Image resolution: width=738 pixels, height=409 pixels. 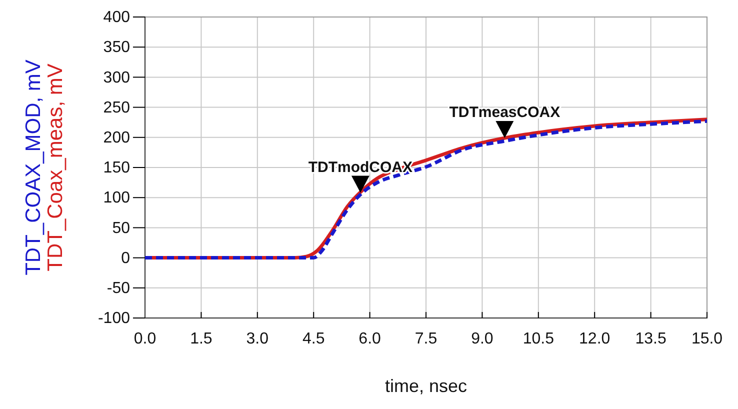 I want to click on y-tick-label: -100, so click(x=114, y=319).